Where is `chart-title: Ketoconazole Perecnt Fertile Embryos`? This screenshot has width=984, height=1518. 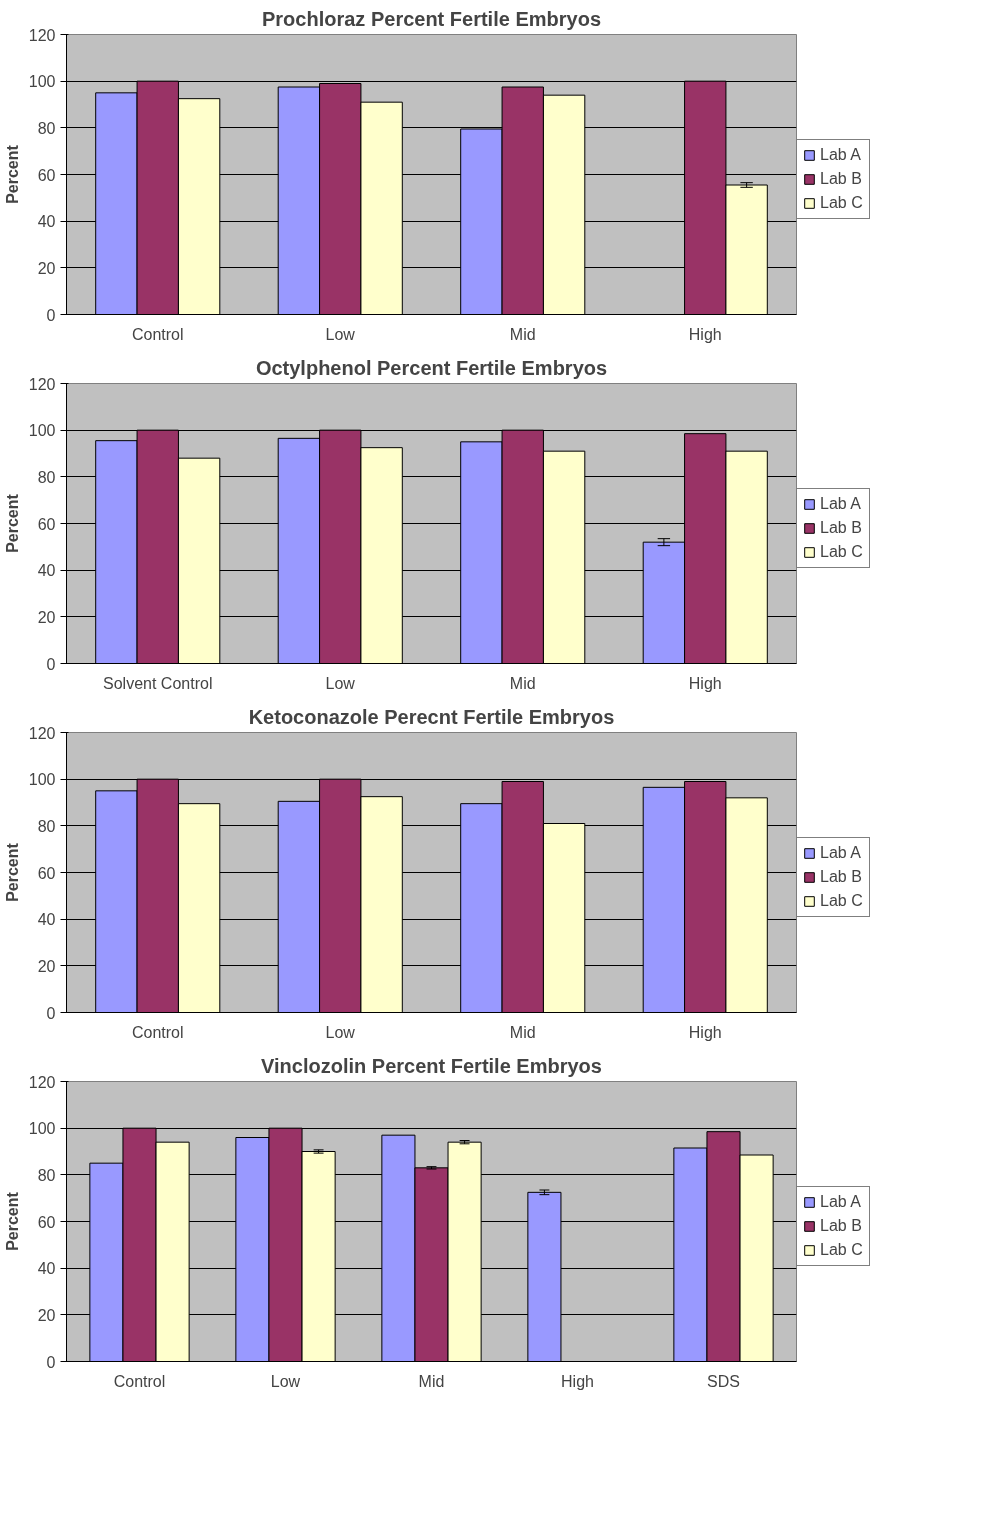 chart-title: Ketoconazole Perecnt Fertile Embryos is located at coordinates (431, 716).